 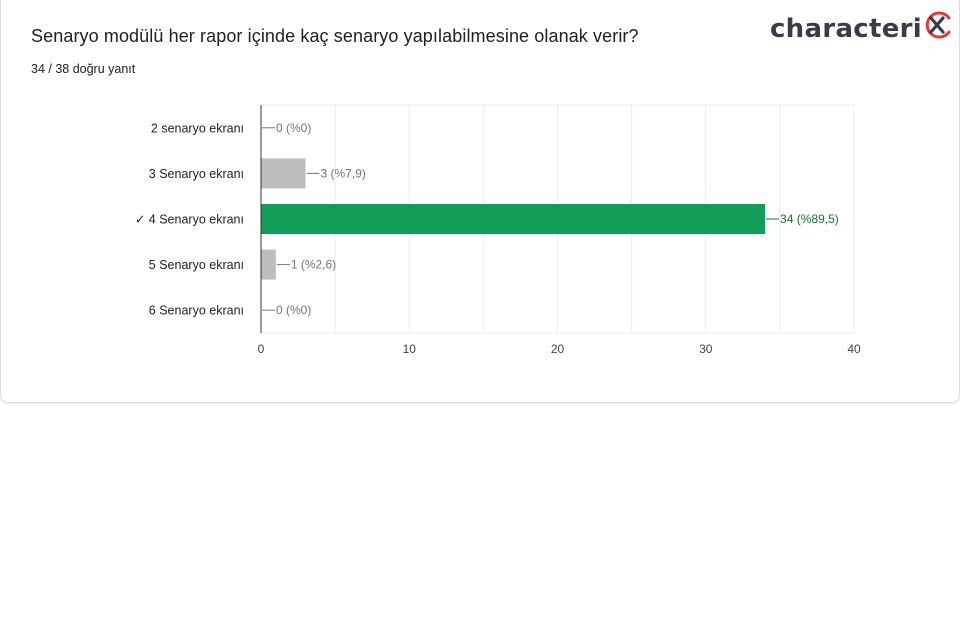 I want to click on x-tick-label: 10, so click(x=410, y=349).